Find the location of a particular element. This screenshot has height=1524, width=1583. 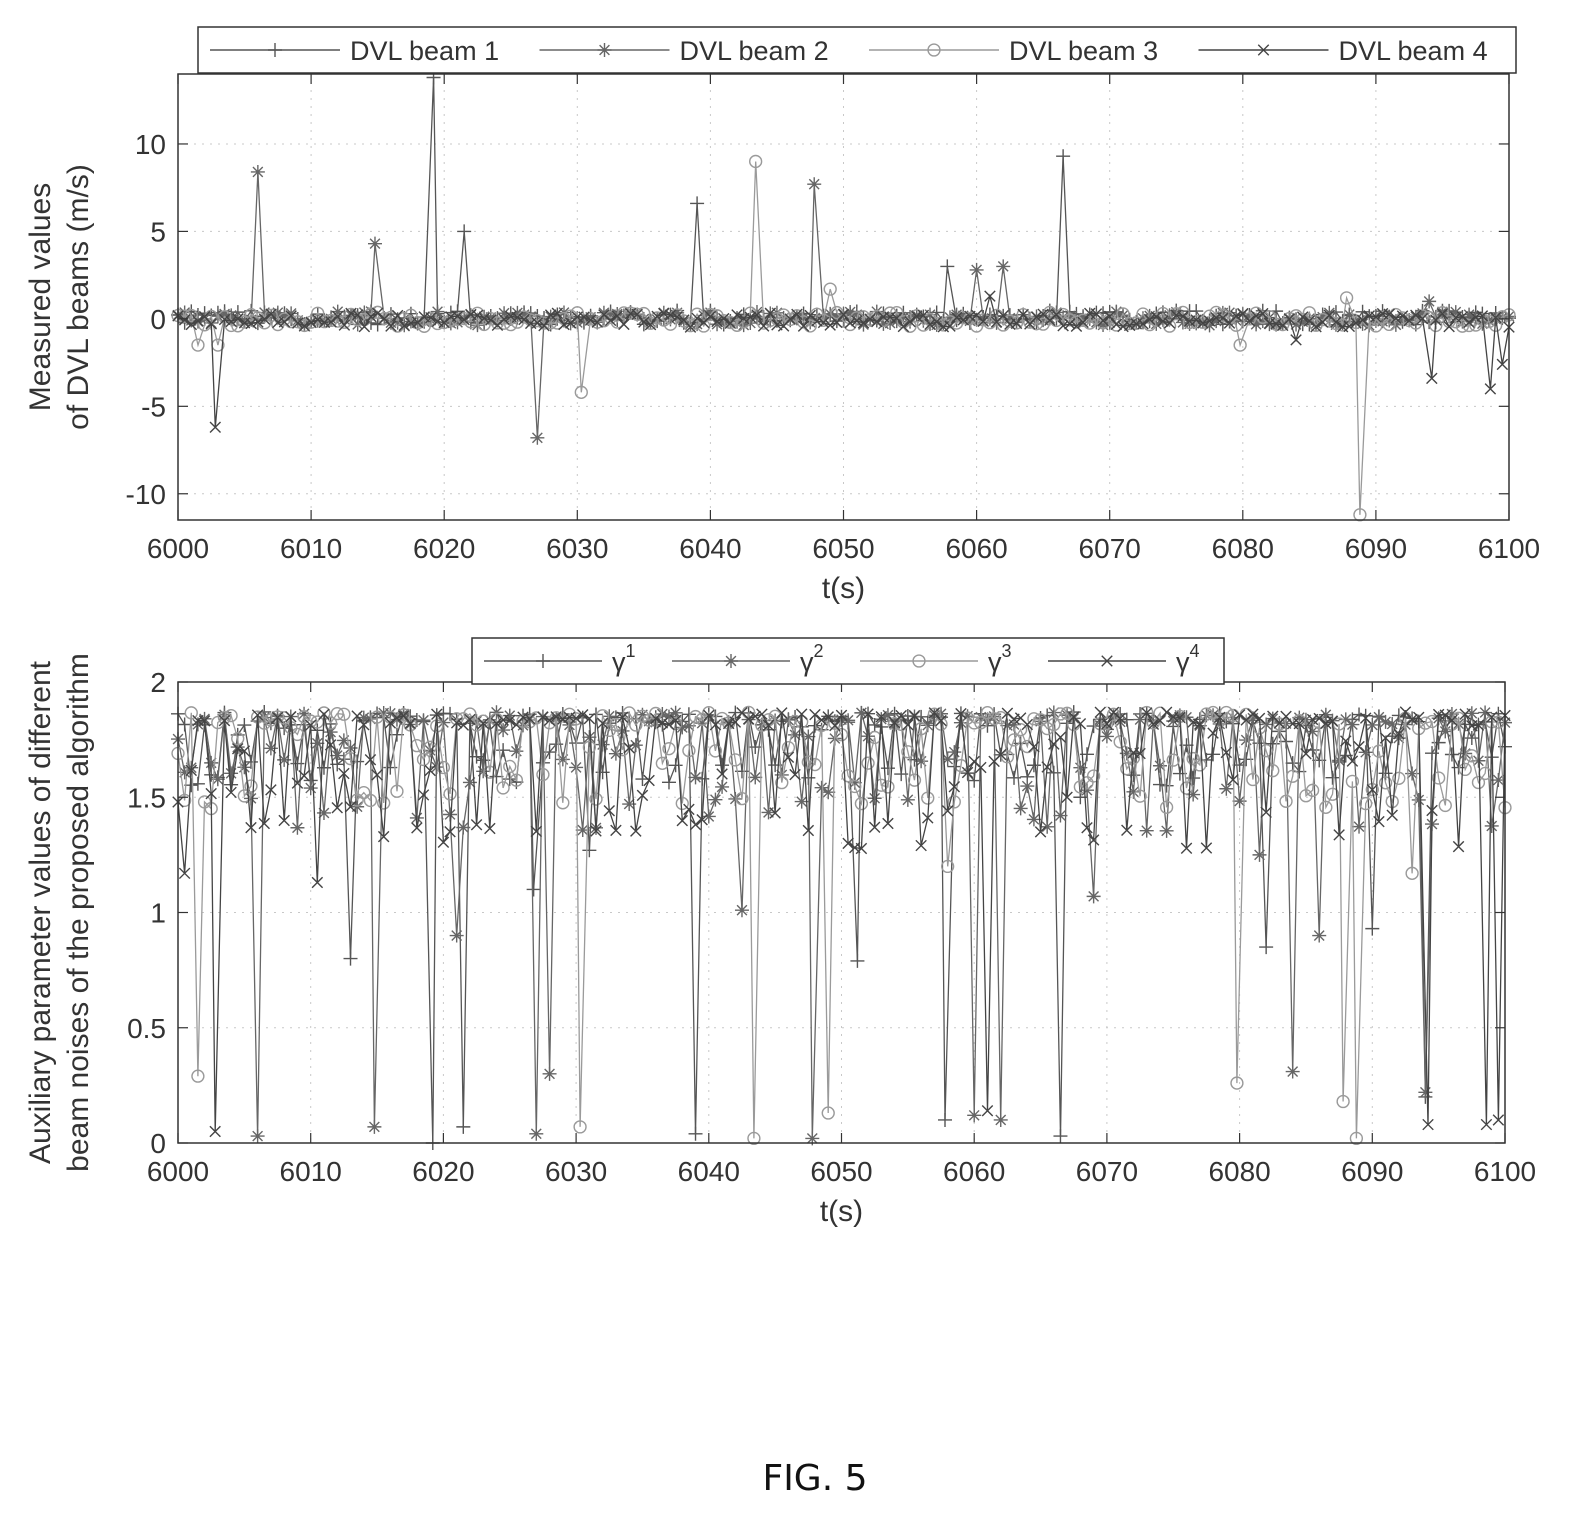

x-tick-label: 6090 is located at coordinates (1372, 1171).